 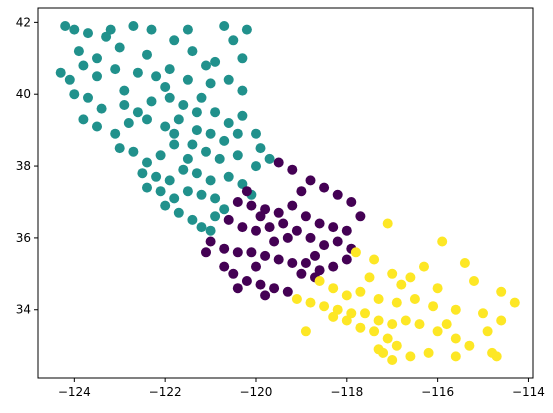 What do you see at coordinates (23, 94) in the screenshot?
I see `y-tick-label: 40` at bounding box center [23, 94].